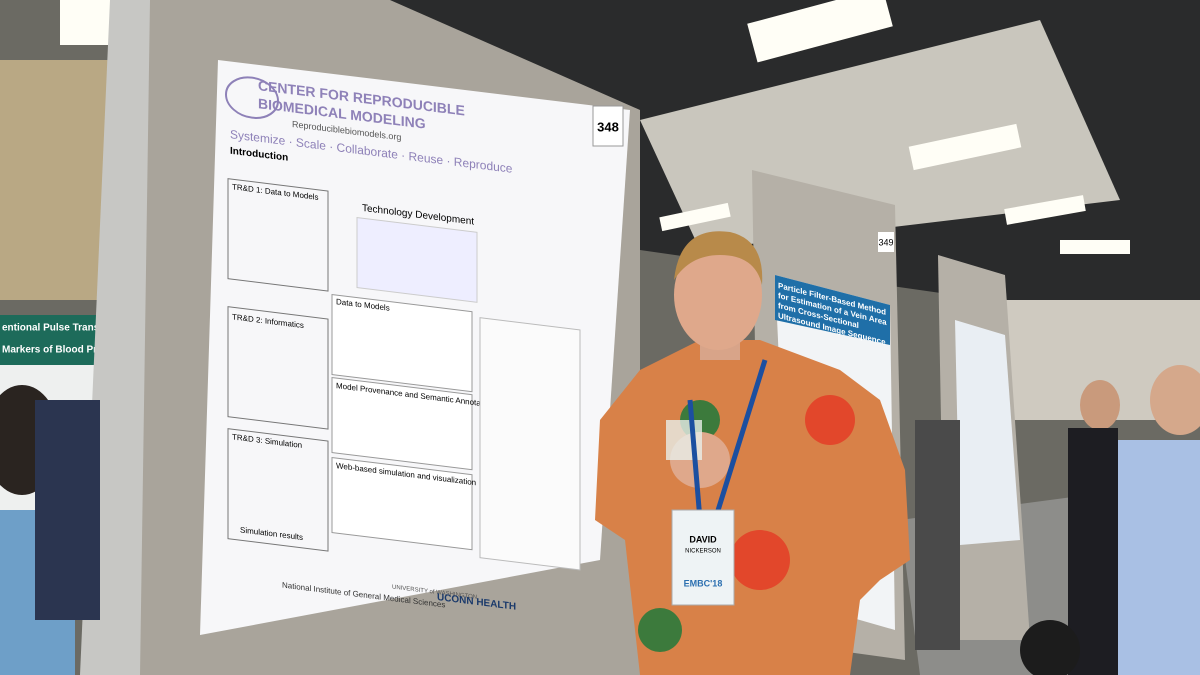 This screenshot has height=675, width=1200. What do you see at coordinates (718, 295) in the screenshot?
I see `face` at bounding box center [718, 295].